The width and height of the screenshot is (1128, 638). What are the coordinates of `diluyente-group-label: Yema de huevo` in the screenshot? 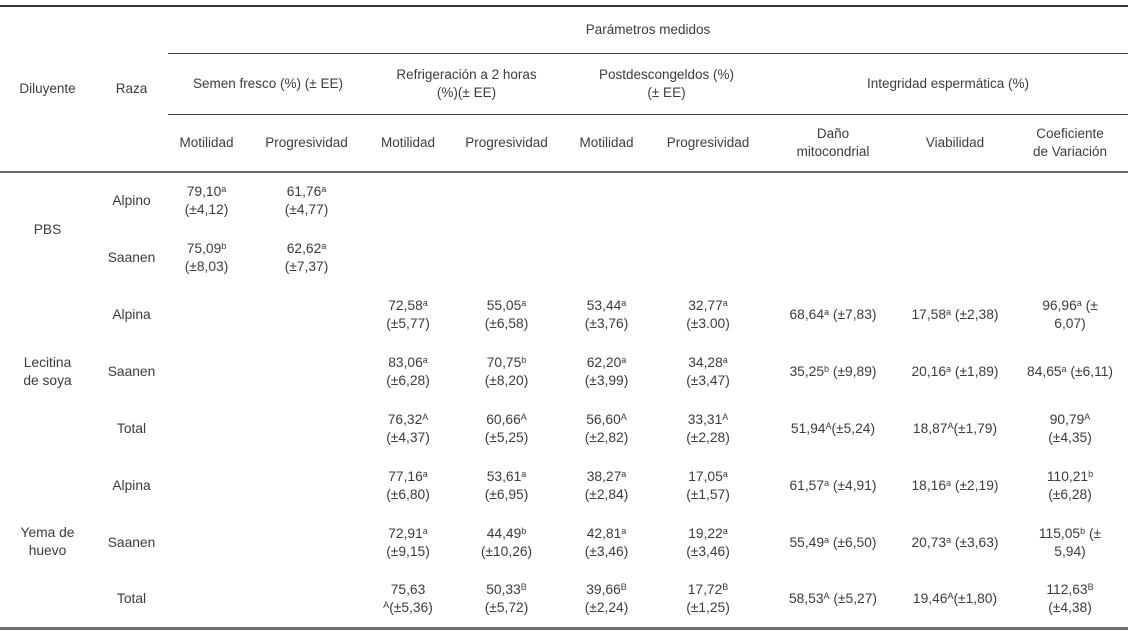 It's located at (47, 541).